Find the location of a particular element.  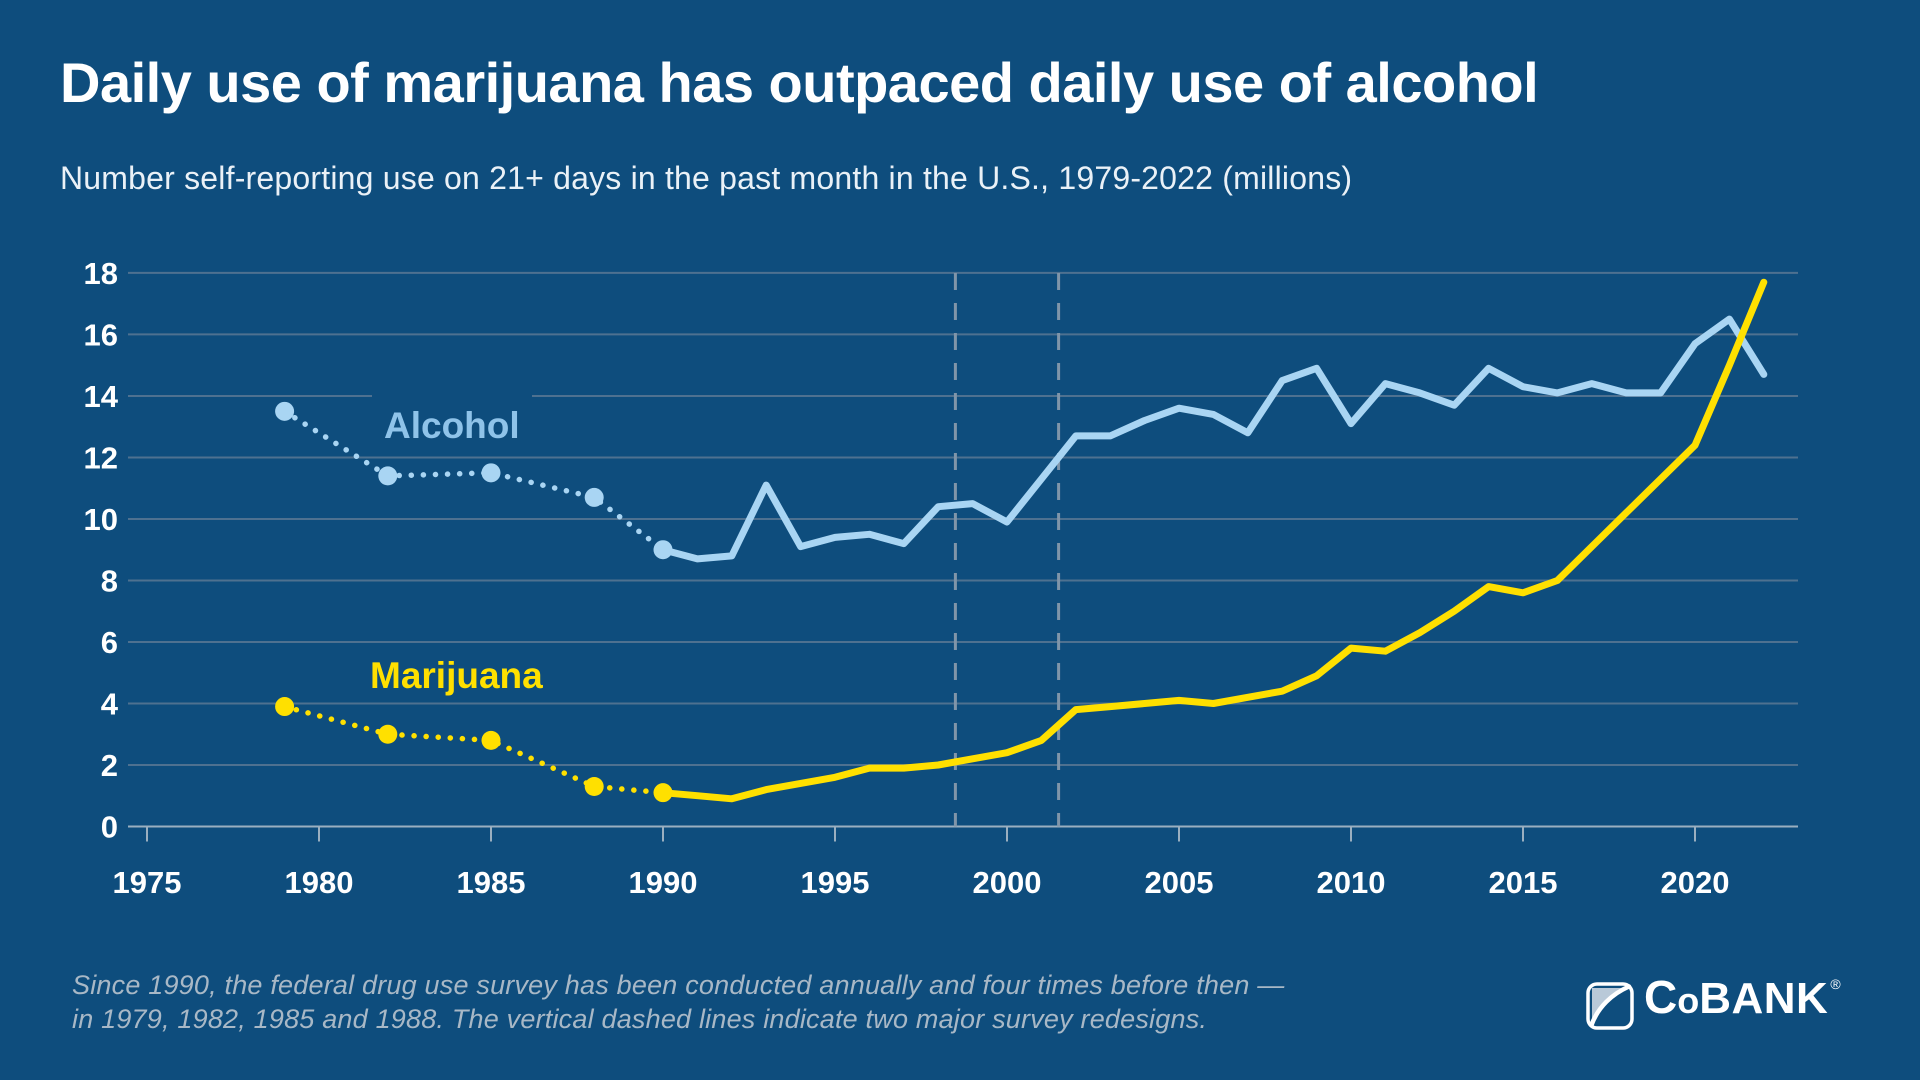

x-tick-label: 2010 is located at coordinates (1351, 882).